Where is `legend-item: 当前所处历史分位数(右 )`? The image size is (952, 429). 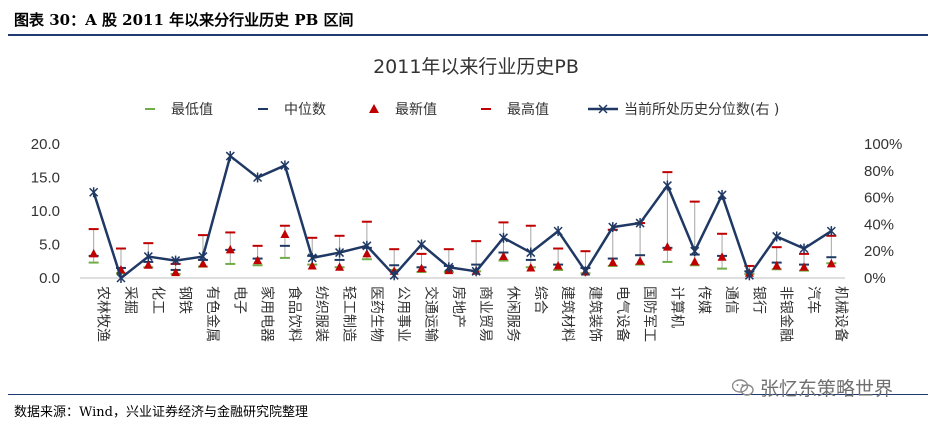 legend-item: 当前所处历史分位数(右 ) is located at coordinates (683, 109).